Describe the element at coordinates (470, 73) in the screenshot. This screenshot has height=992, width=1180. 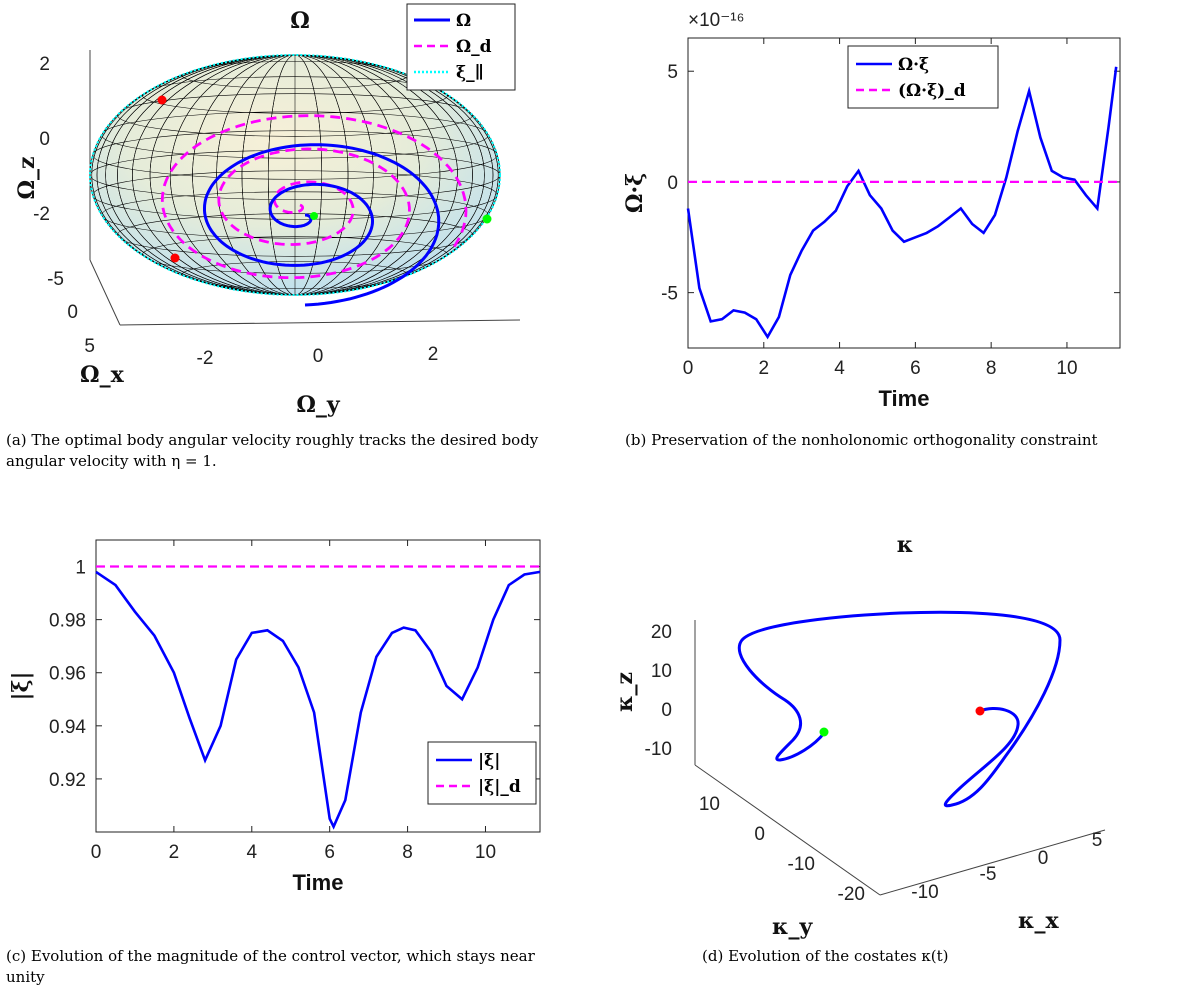
I see `legend-xi-par: ξ_∥` at that location.